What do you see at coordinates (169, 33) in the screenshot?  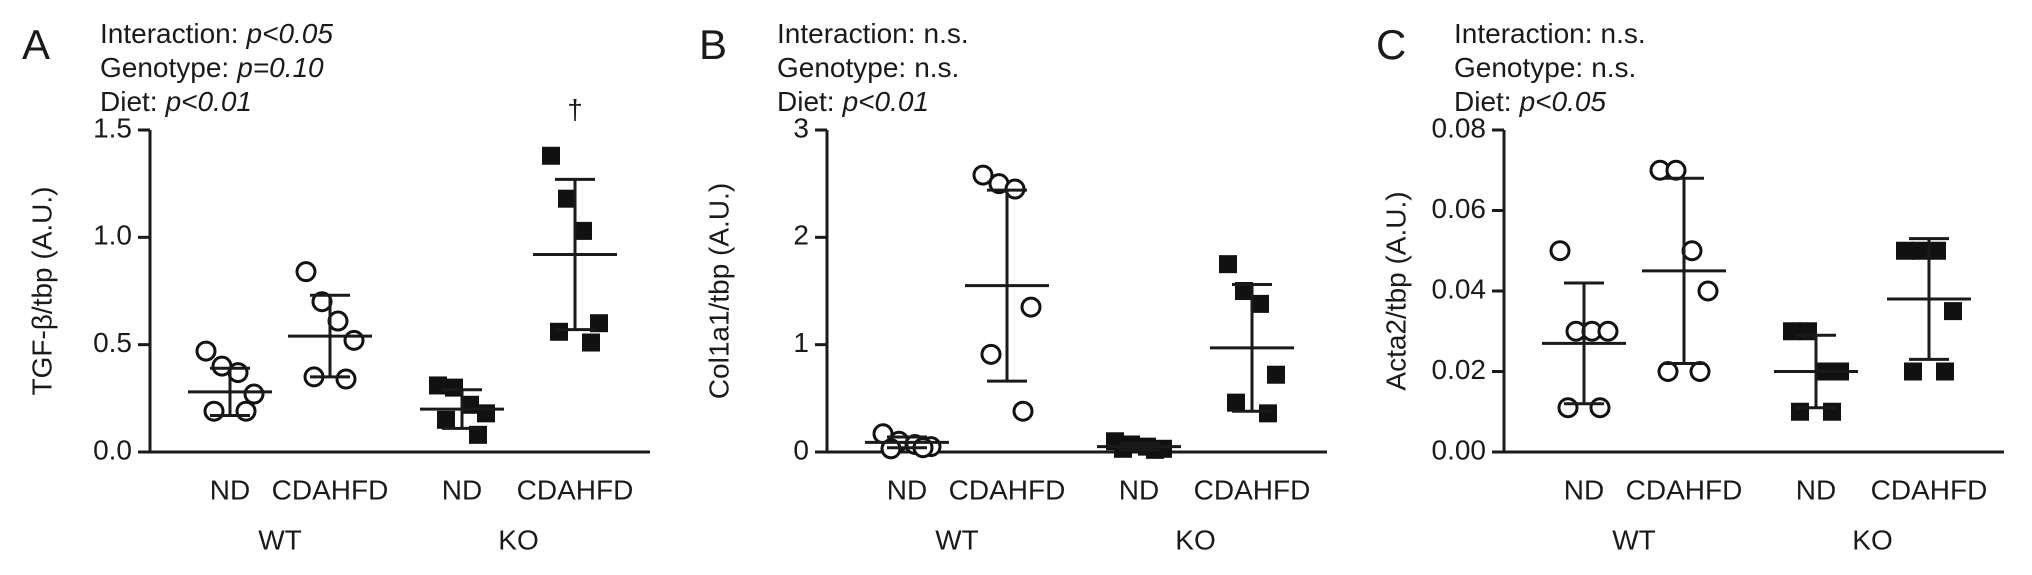 I see `stat-label: Interaction:` at bounding box center [169, 33].